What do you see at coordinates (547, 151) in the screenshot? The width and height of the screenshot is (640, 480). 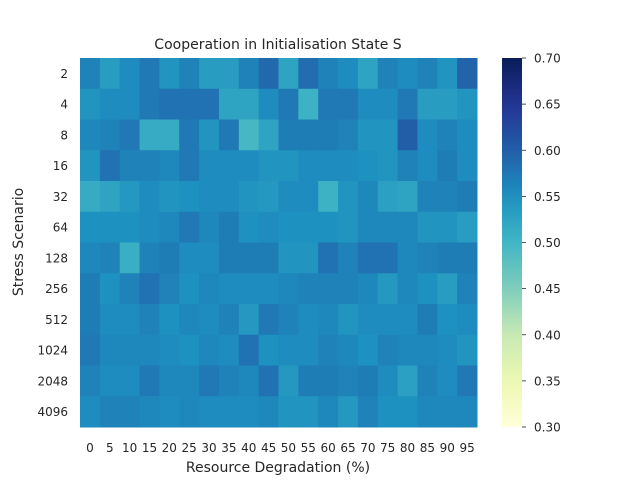 I see `colorbar-tick-label: 0.60` at bounding box center [547, 151].